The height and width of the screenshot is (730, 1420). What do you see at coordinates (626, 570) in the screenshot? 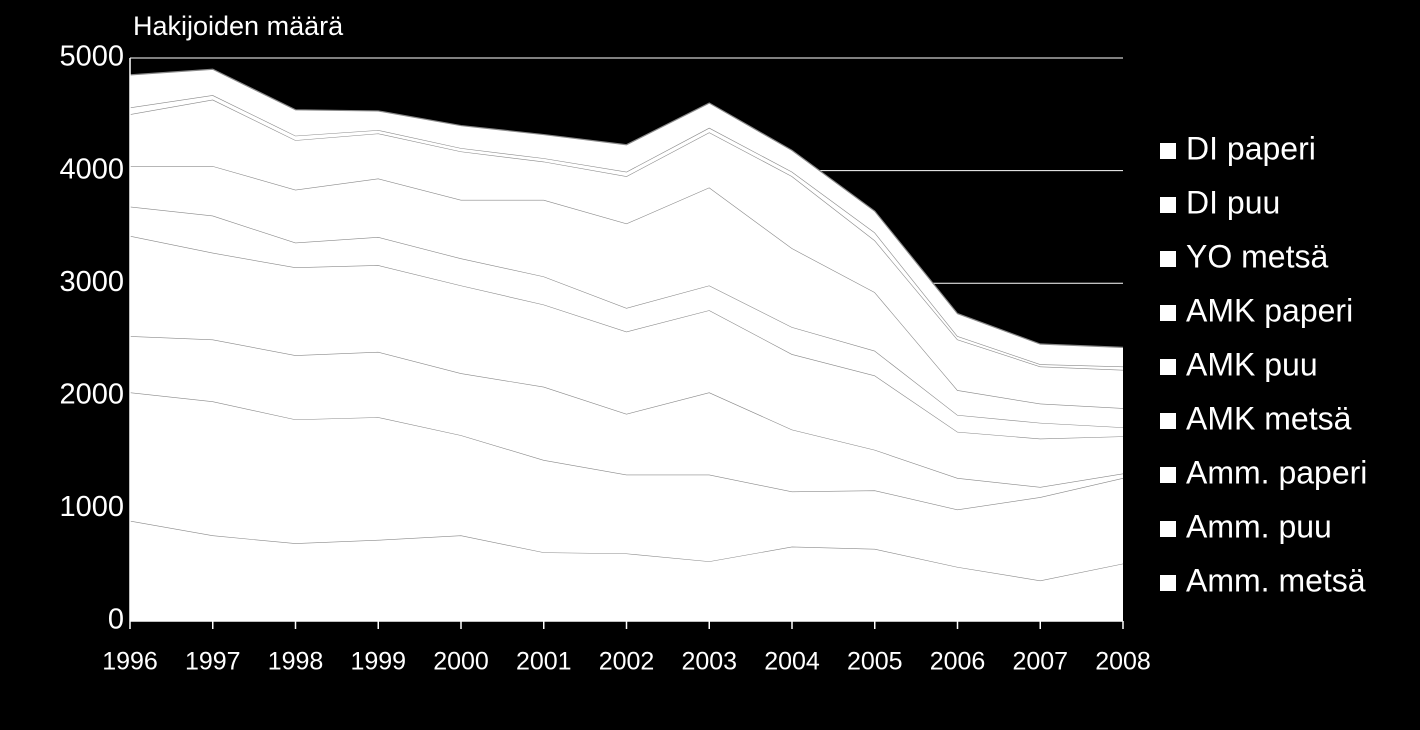
I see `area` at bounding box center [626, 570].